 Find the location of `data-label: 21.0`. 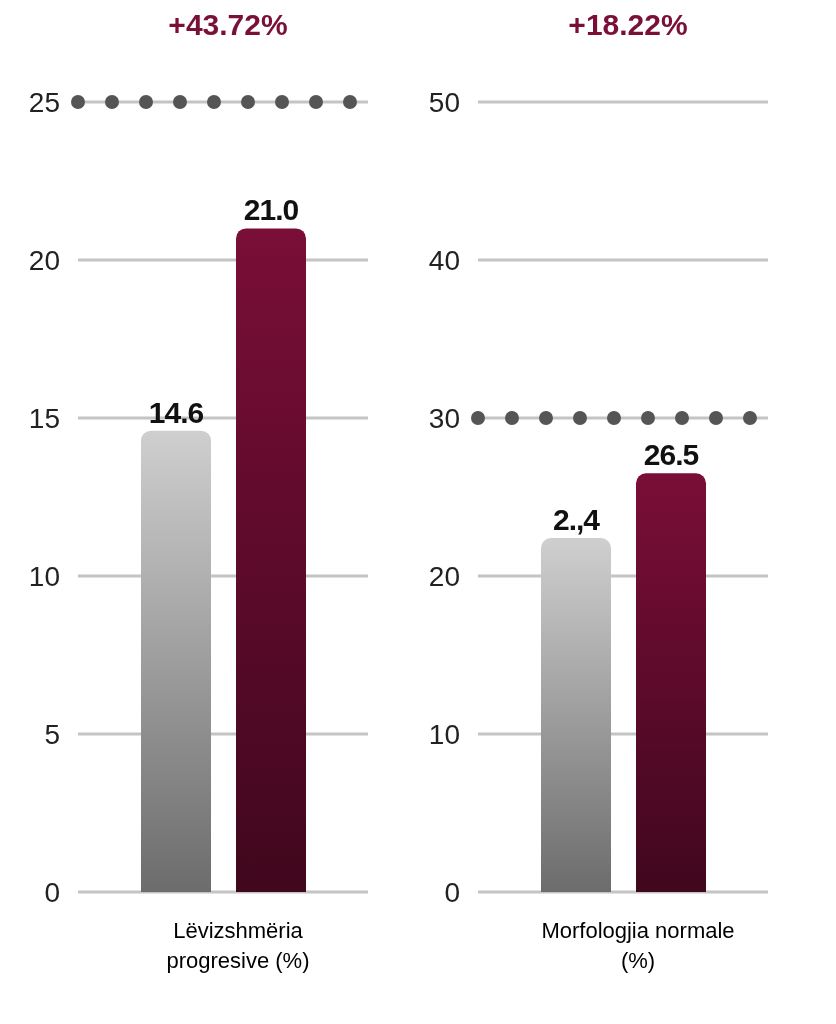

data-label: 21.0 is located at coordinates (271, 210).